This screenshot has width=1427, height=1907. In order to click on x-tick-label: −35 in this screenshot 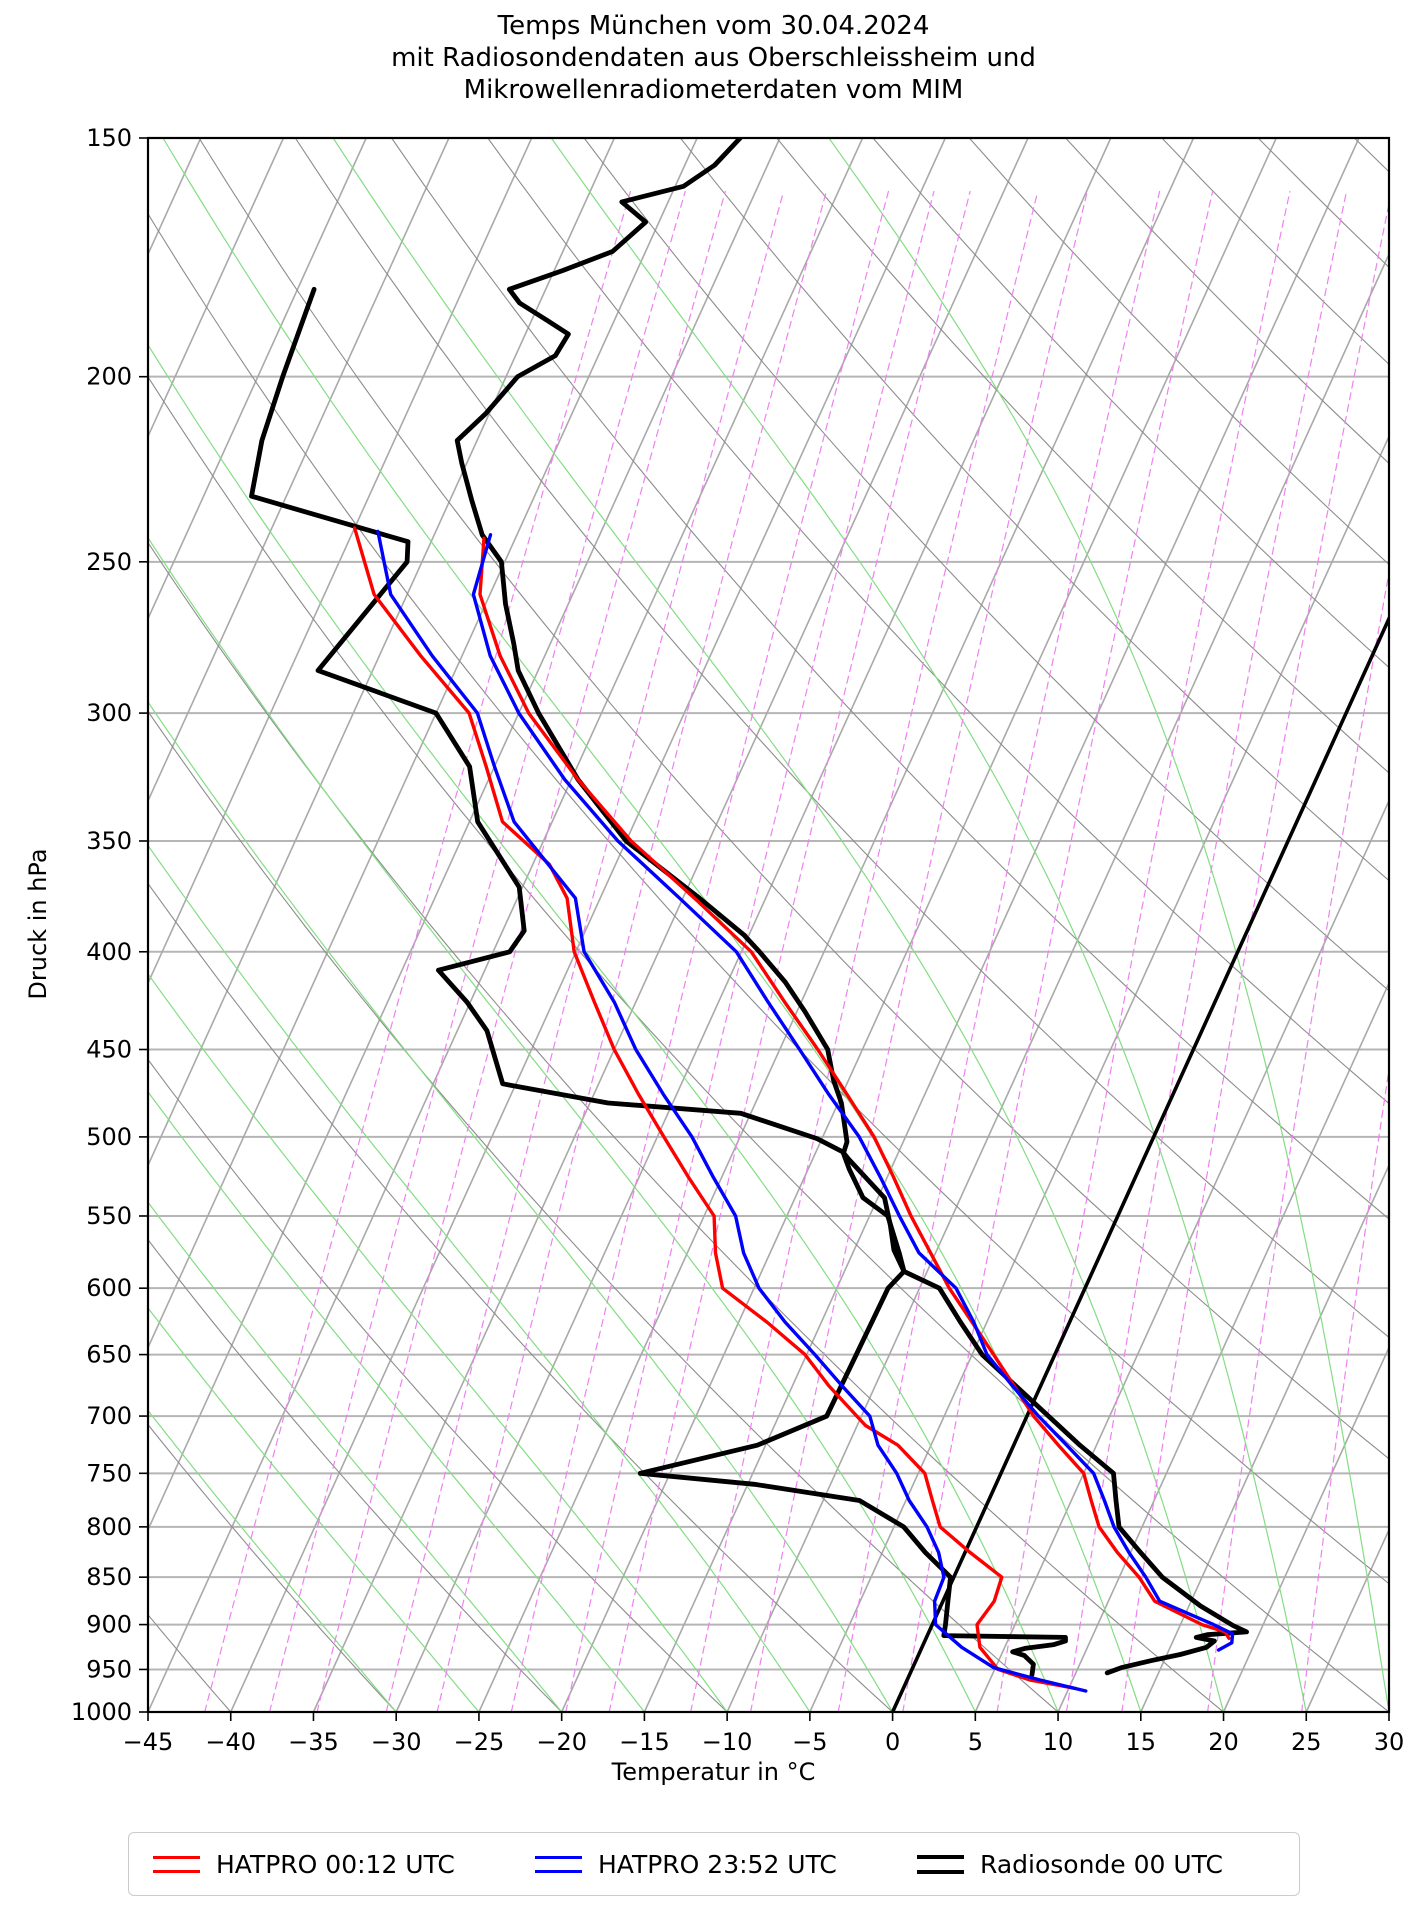, I will do `click(313, 1742)`.